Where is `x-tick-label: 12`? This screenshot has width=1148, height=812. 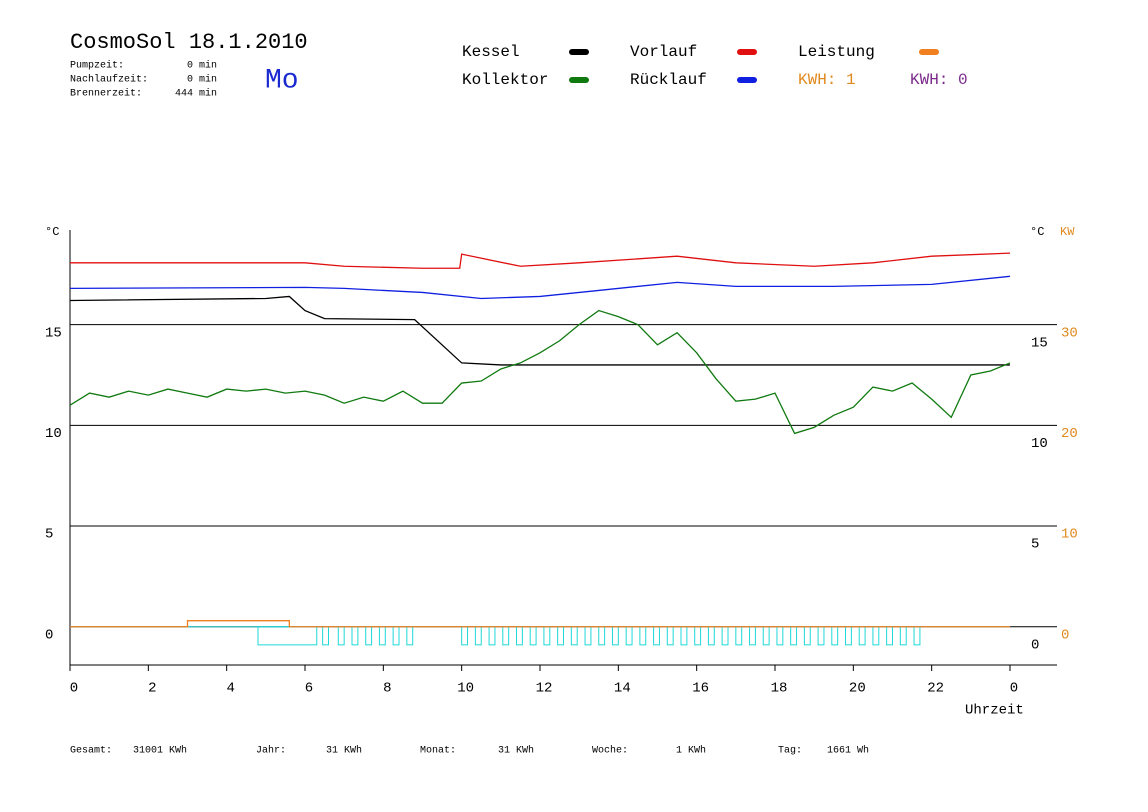 x-tick-label: 12 is located at coordinates (544, 689).